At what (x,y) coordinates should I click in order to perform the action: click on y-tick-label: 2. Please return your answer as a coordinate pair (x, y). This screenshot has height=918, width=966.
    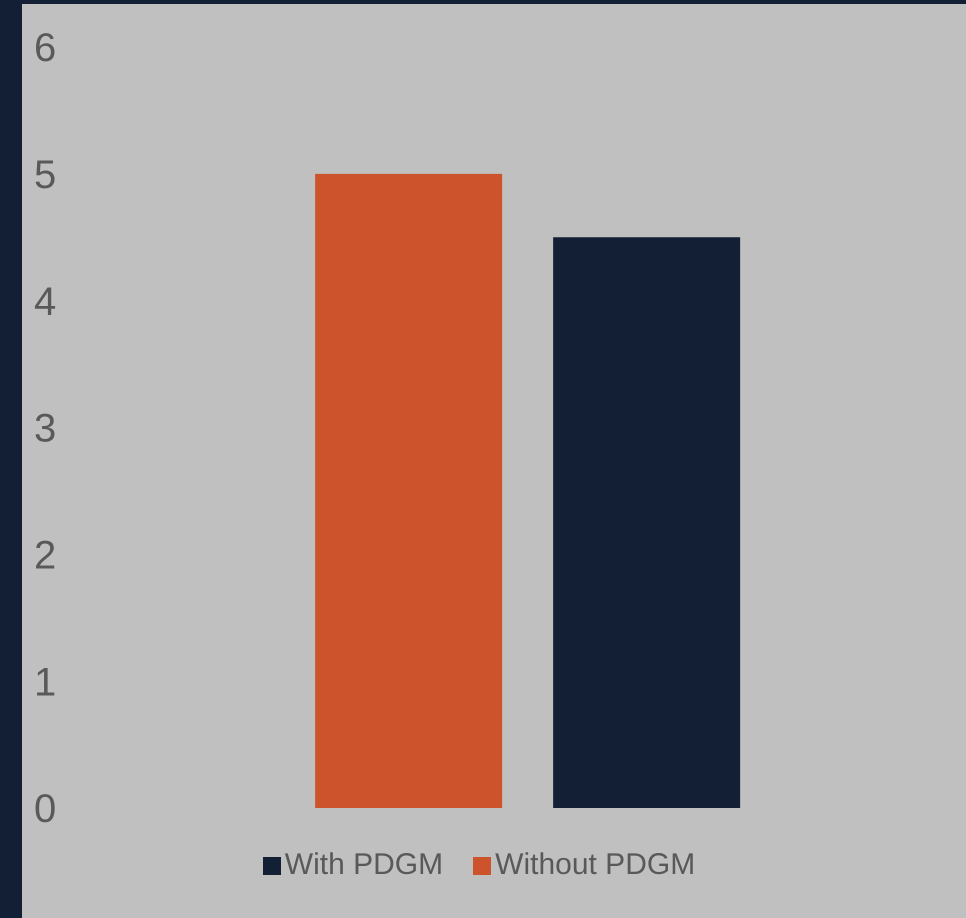
    Looking at the image, I should click on (45, 556).